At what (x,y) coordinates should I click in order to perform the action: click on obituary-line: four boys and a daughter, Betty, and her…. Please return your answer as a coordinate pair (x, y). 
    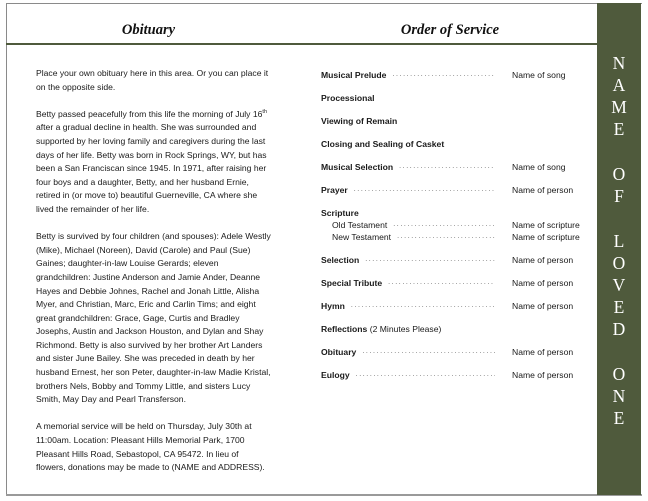
    Looking at the image, I should click on (142, 181).